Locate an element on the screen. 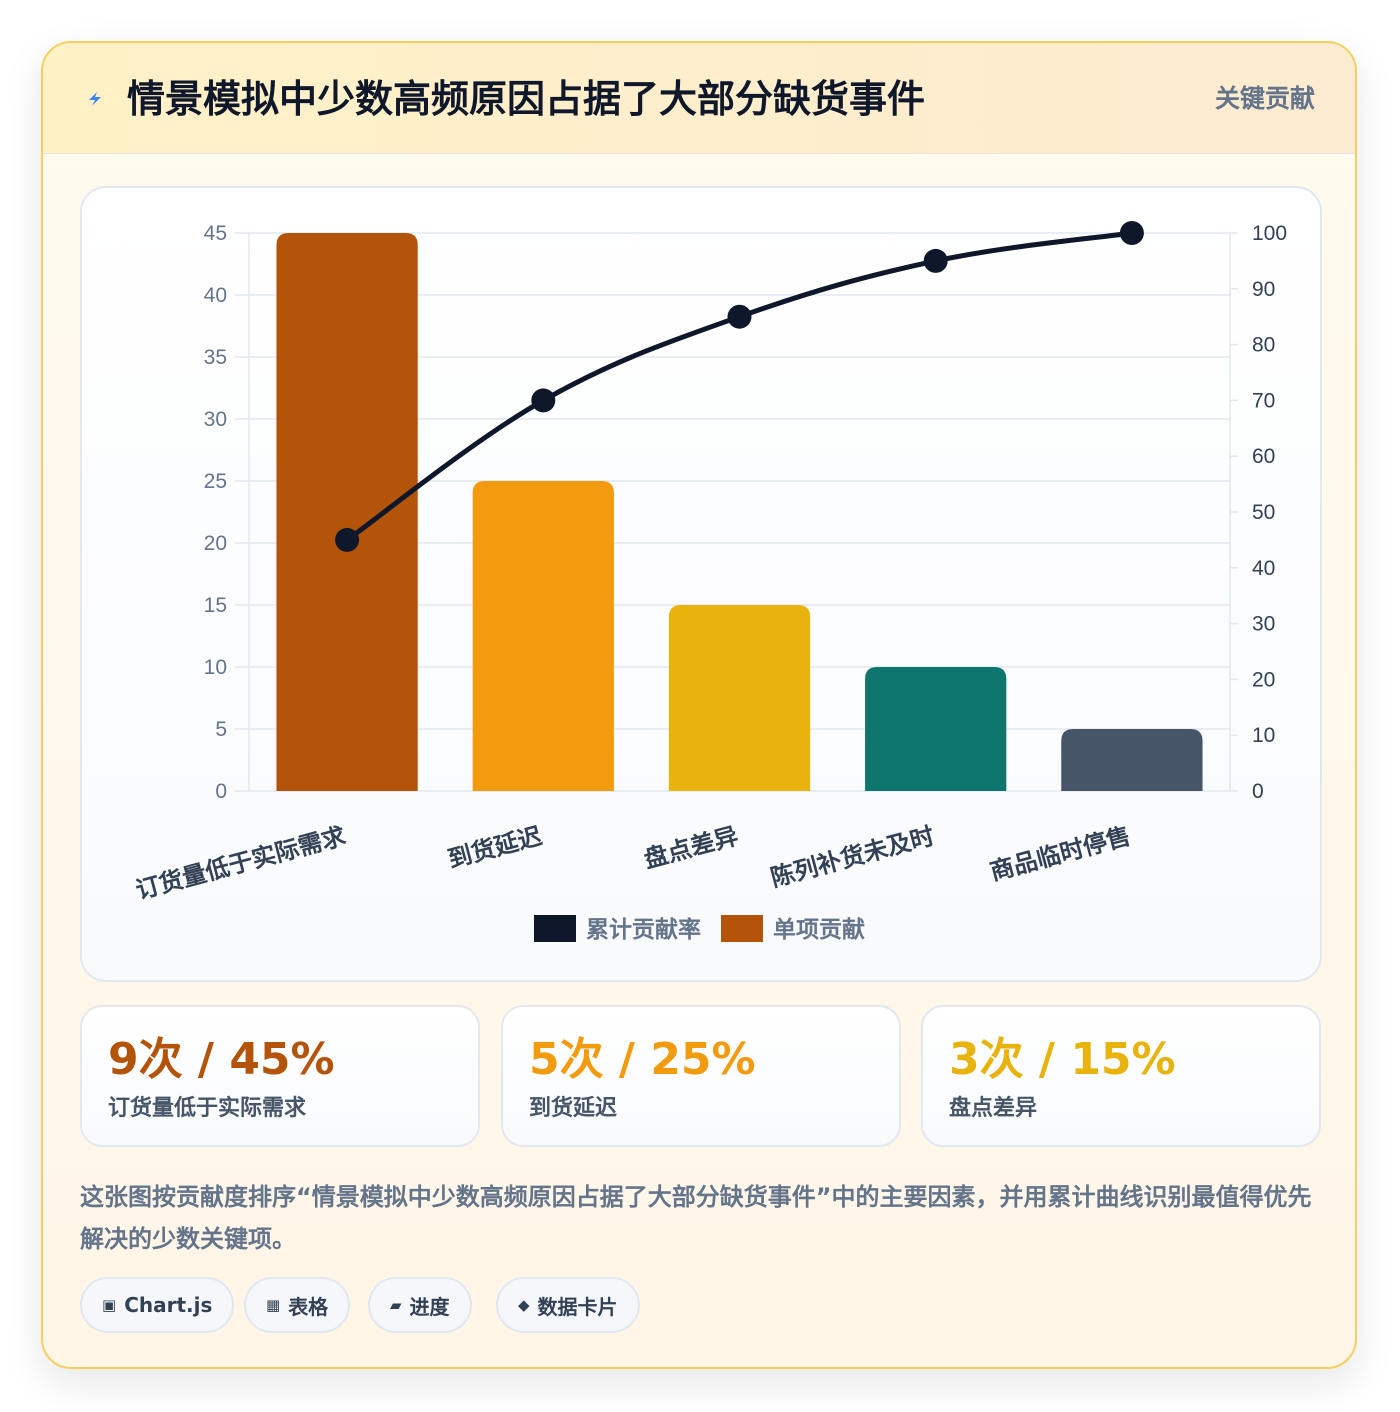 Image resolution: width=1400 pixels, height=1412 pixels. category-label: 商品临时停售 is located at coordinates (1060, 854).